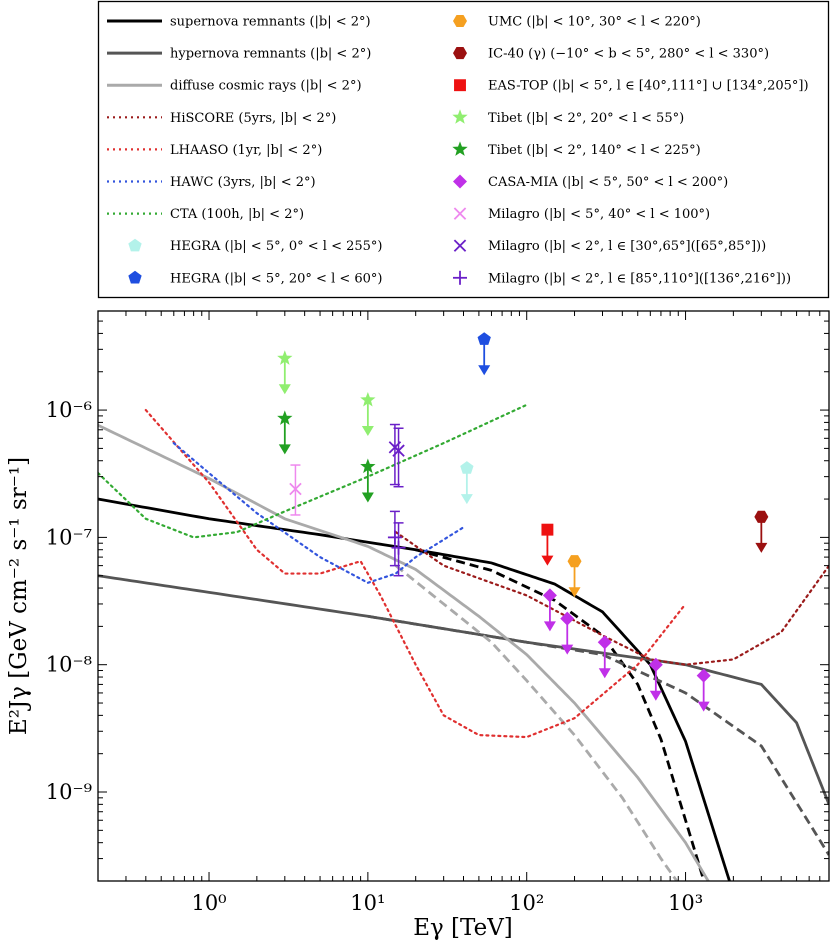  Describe the element at coordinates (237, 214) in the screenshot. I see `legend-label-cta-100h-b-2: CTA (100h, |b| < 2°)` at that location.